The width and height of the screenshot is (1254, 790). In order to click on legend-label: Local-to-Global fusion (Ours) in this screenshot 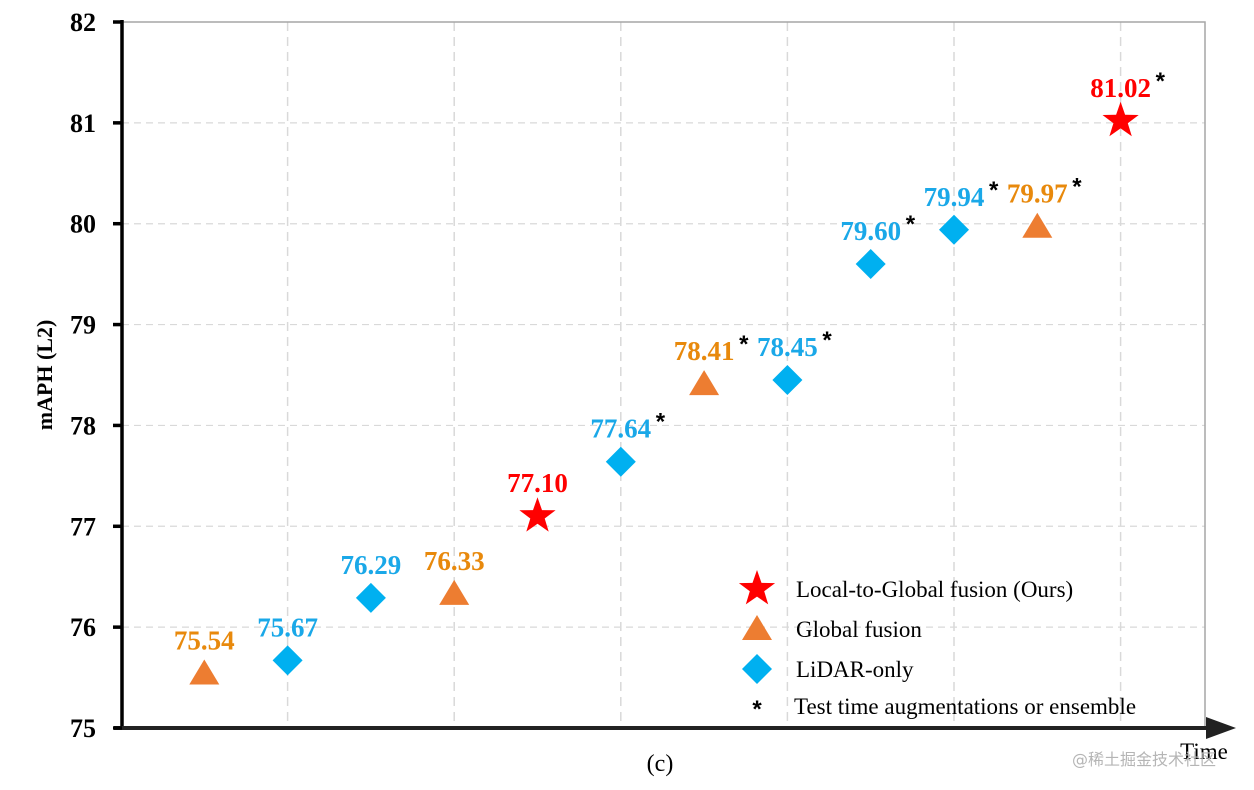, I will do `click(934, 589)`.